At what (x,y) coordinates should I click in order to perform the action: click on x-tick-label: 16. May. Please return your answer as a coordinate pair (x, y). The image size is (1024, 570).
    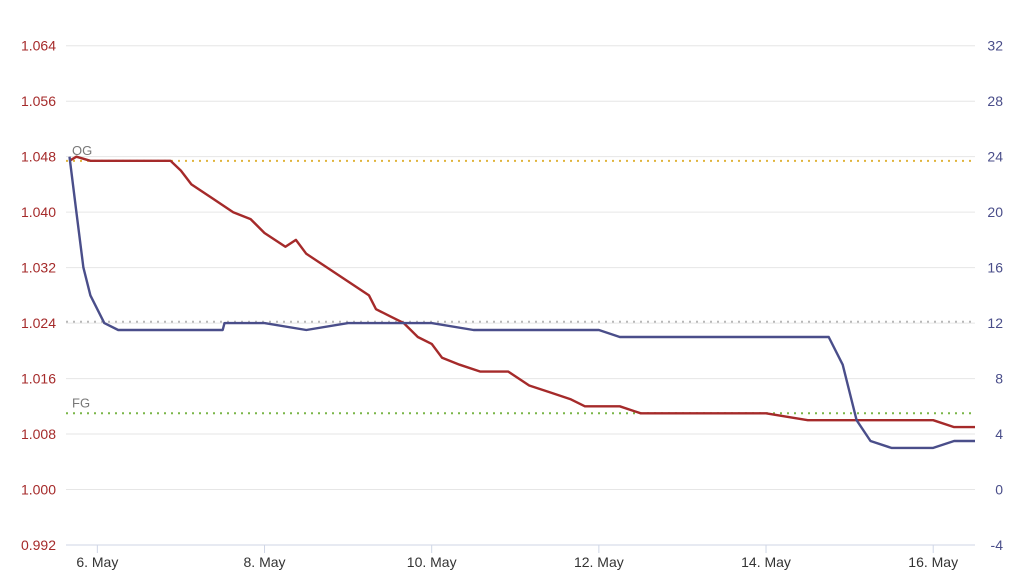
    Looking at the image, I should click on (933, 562).